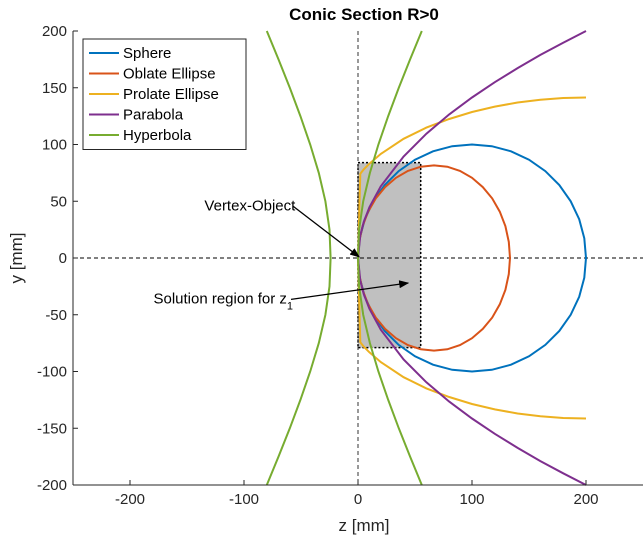 The height and width of the screenshot is (541, 643). What do you see at coordinates (169, 74) in the screenshot?
I see `legend-label: Oblate Ellipse` at bounding box center [169, 74].